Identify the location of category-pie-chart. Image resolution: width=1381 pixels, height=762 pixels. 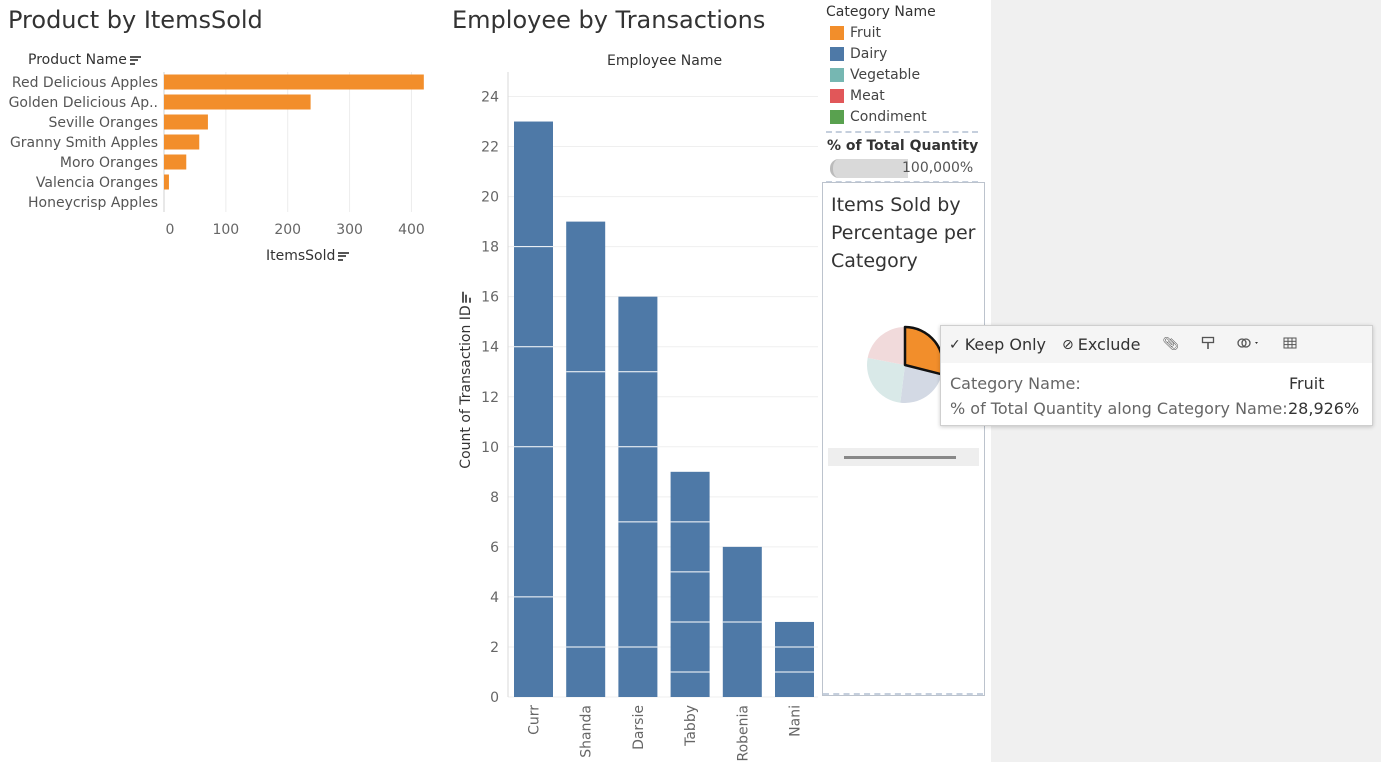
(902, 365).